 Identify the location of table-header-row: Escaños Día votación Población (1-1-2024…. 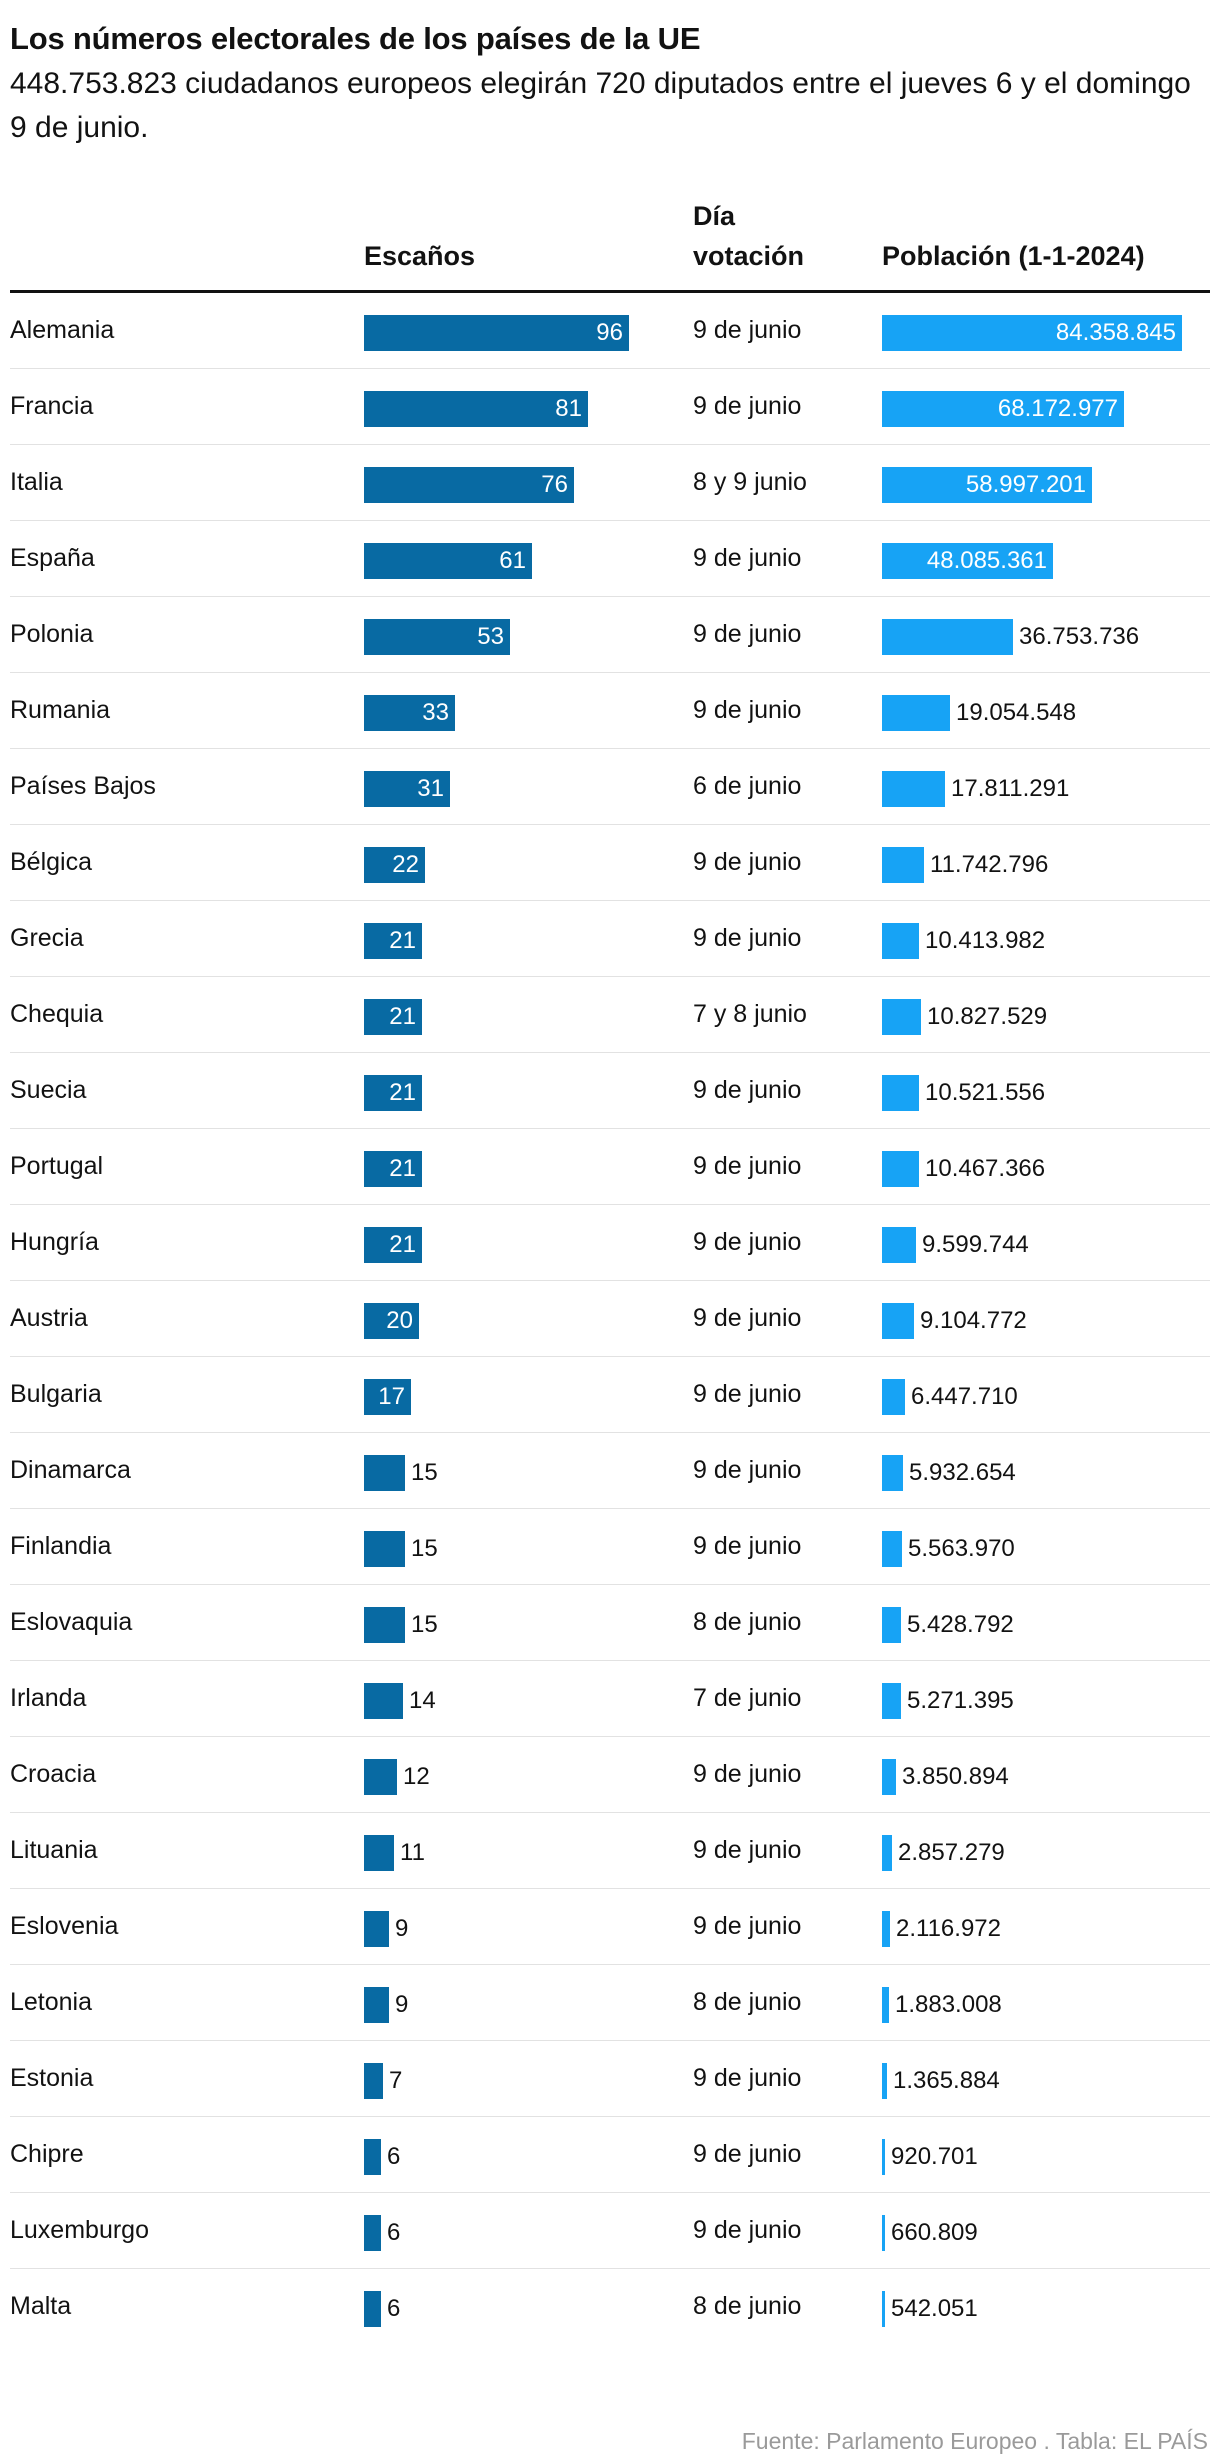
(610, 244).